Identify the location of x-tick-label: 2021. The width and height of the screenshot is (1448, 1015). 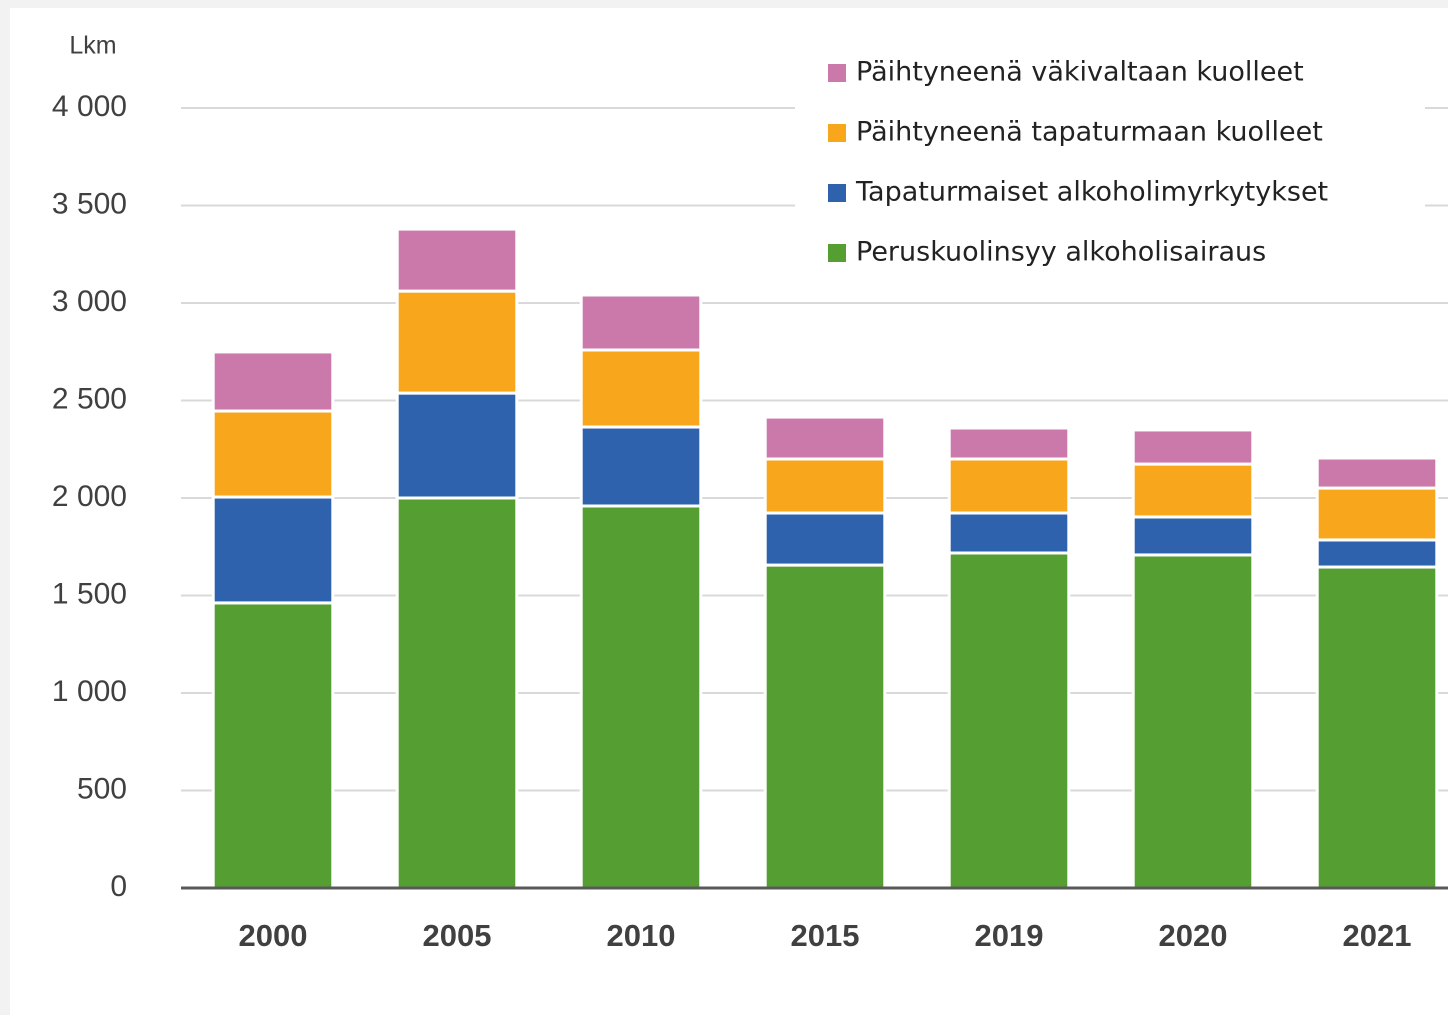
(1377, 935).